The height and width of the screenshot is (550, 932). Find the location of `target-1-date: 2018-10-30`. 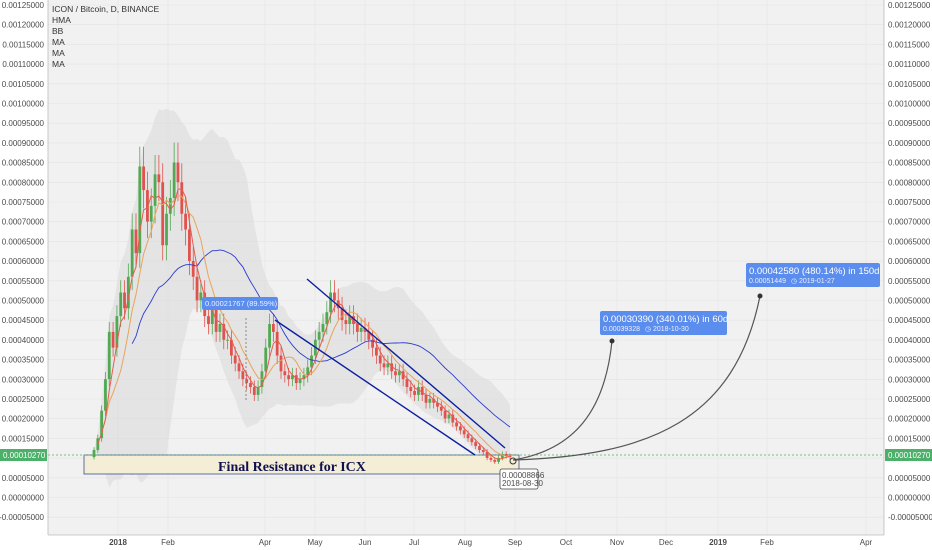

target-1-date: 2018-10-30 is located at coordinates (671, 329).